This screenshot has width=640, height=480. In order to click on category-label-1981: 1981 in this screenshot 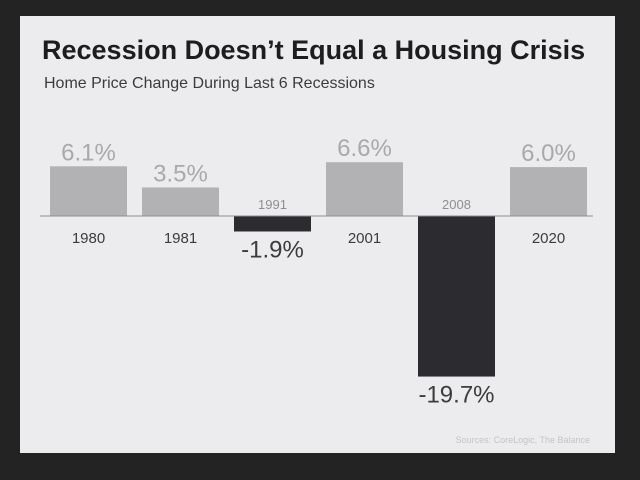, I will do `click(180, 238)`.